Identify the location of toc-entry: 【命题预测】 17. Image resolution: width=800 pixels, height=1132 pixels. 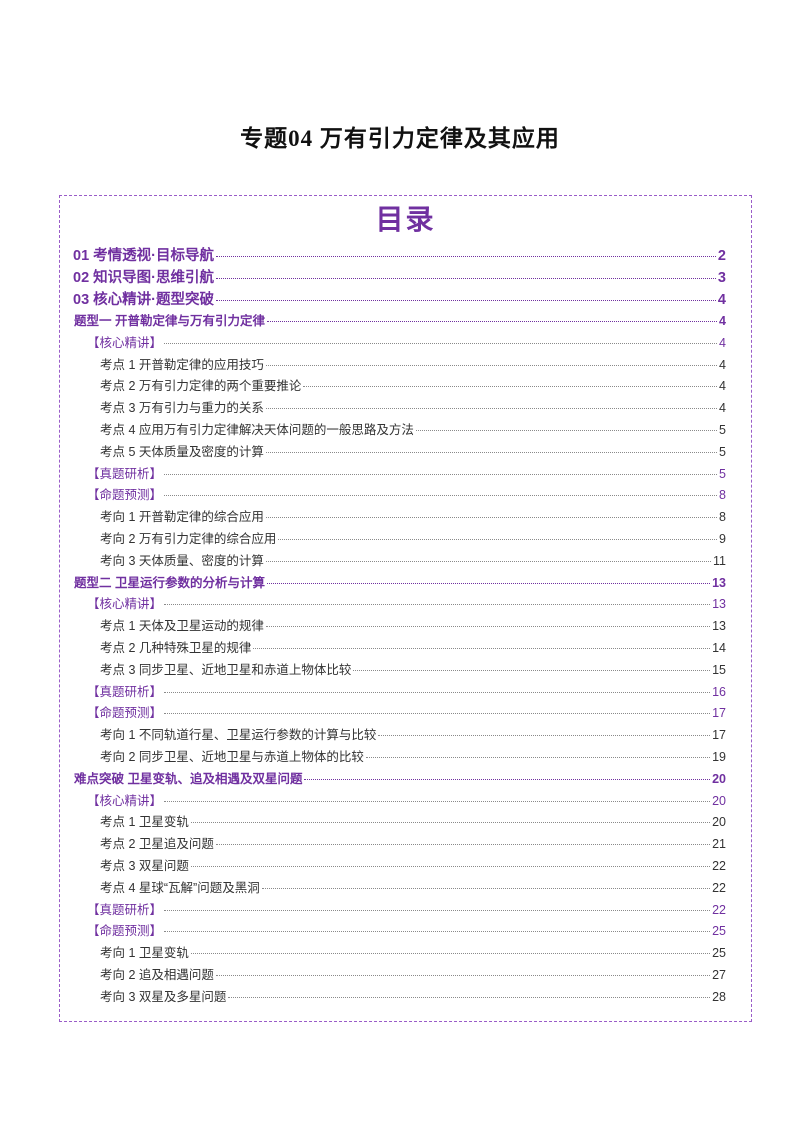
(405, 713).